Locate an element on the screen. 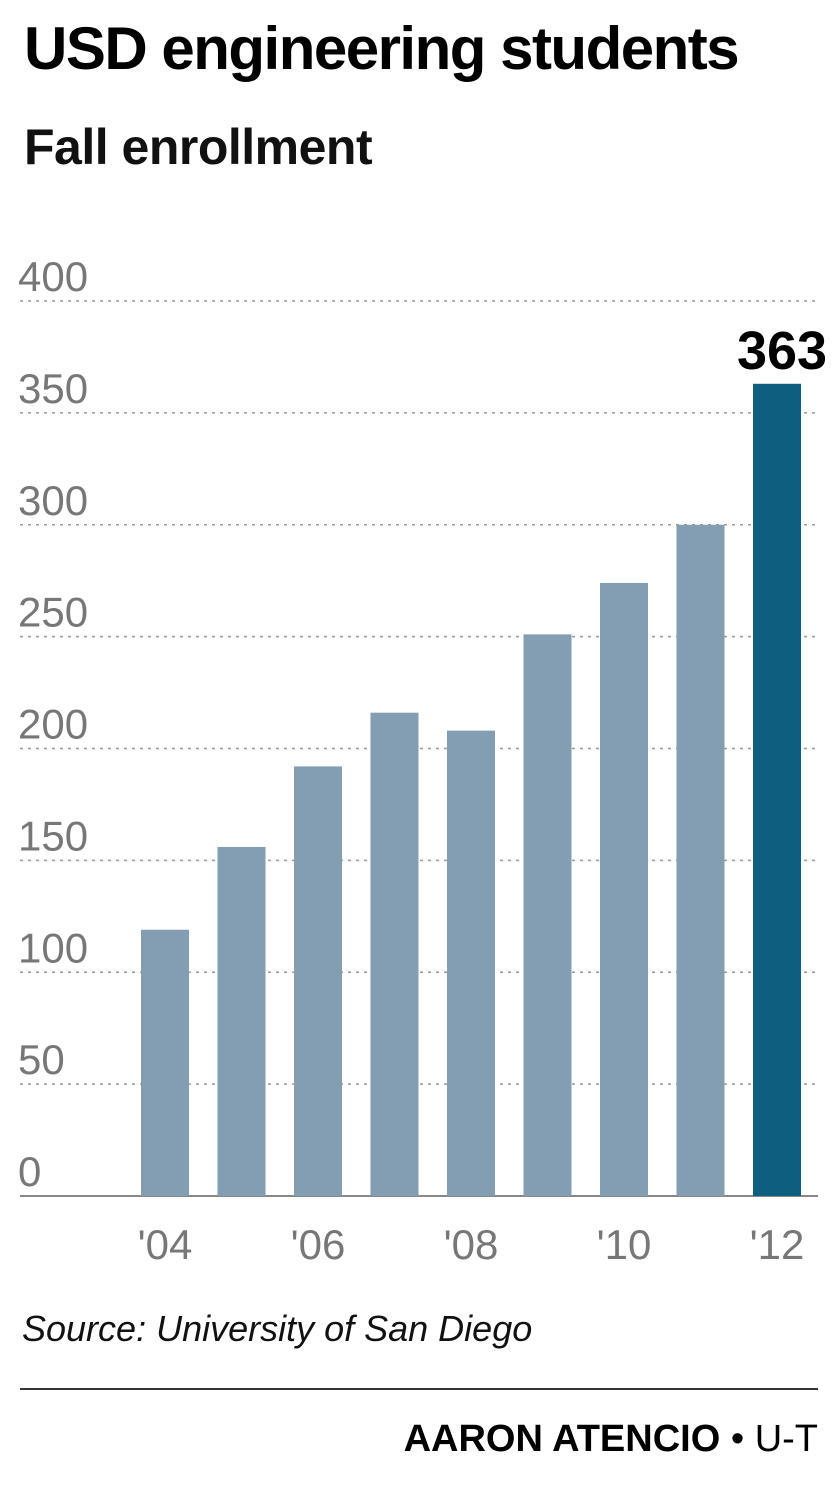 This screenshot has height=1492, width=840. bar-2006 is located at coordinates (318, 981).